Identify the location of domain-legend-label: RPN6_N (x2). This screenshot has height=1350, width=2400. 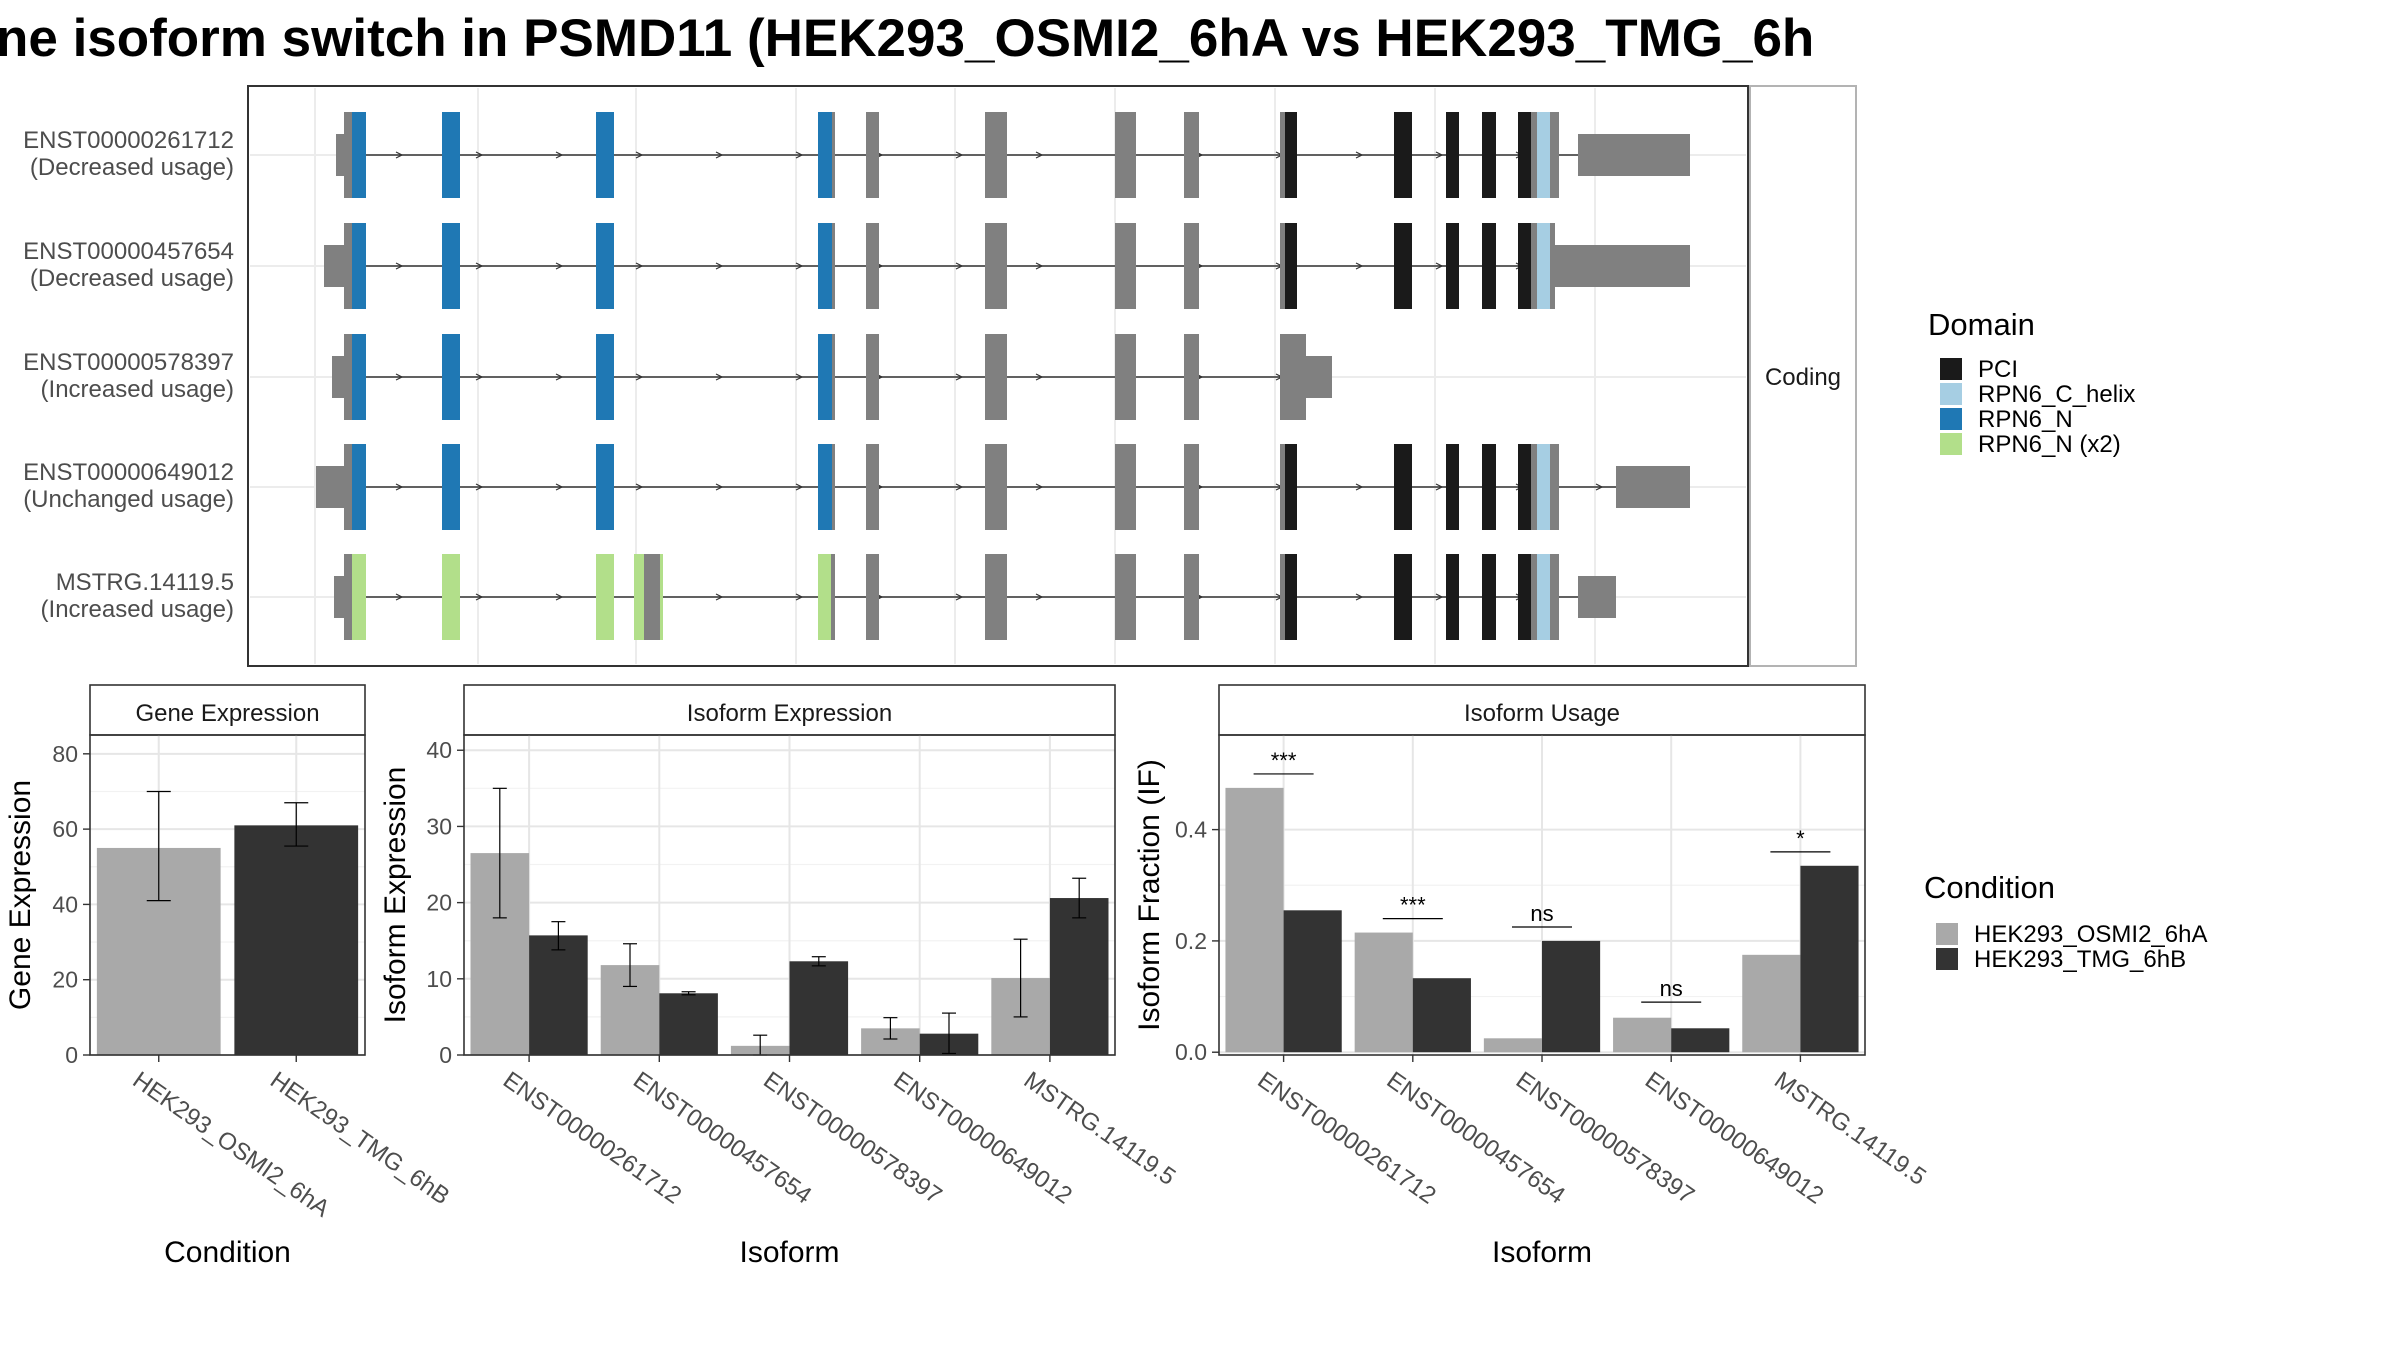
(2049, 444).